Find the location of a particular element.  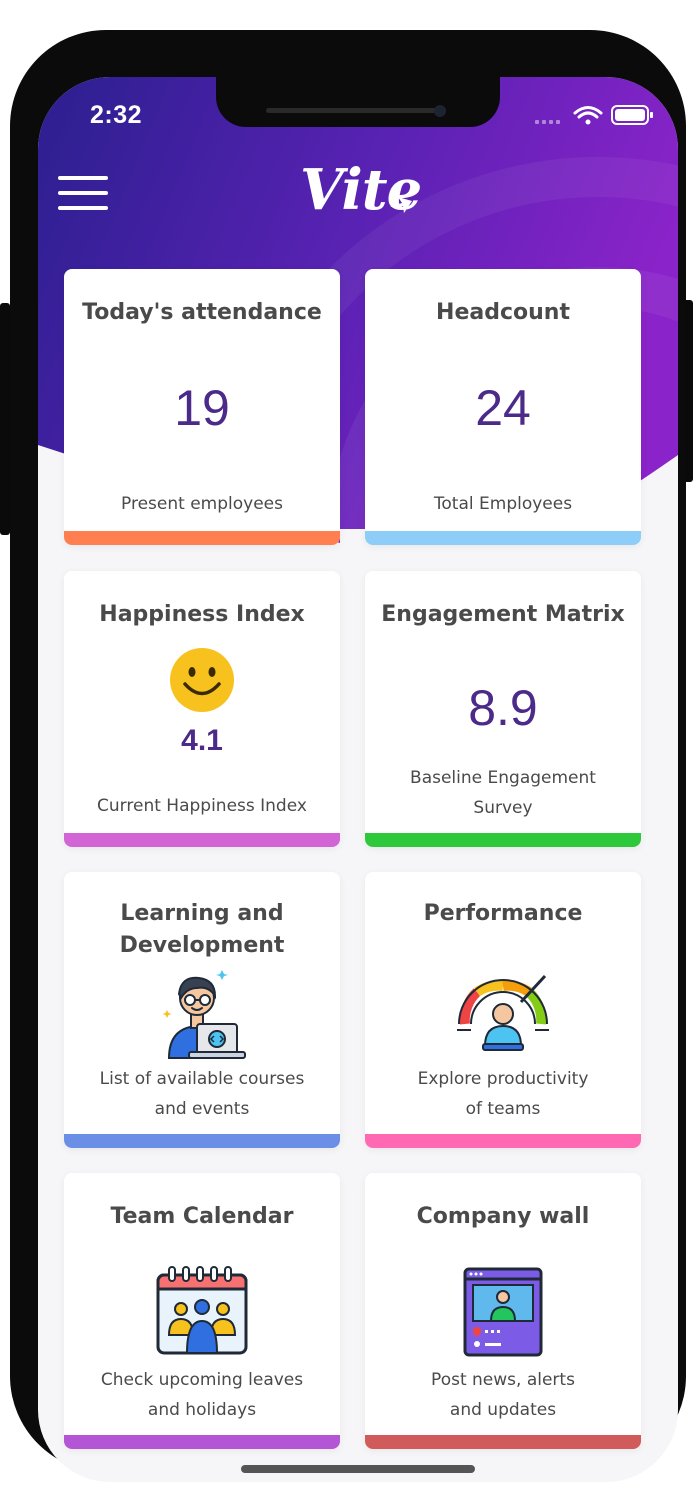

attendance-title: Today's attendance is located at coordinates (202, 312).